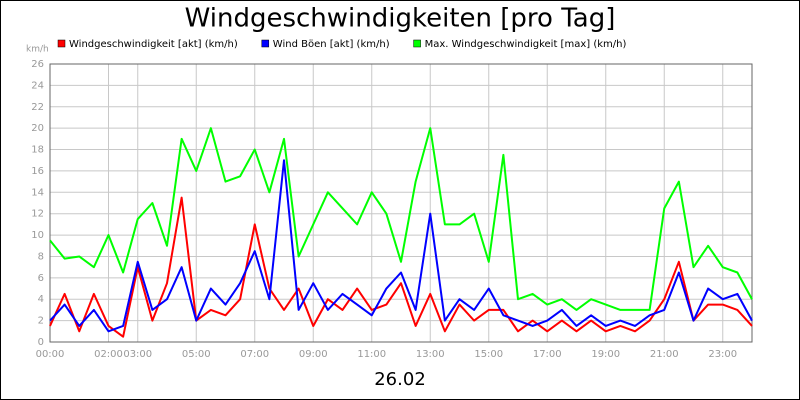  Describe the element at coordinates (664, 354) in the screenshot. I see `x-tick-label: 21:00` at that location.